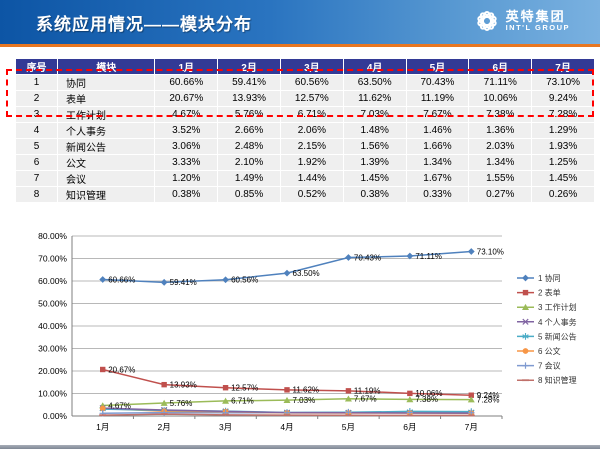 The height and width of the screenshot is (453, 600). What do you see at coordinates (500, 146) in the screenshot?
I see `value-cell: 2.03%` at bounding box center [500, 146].